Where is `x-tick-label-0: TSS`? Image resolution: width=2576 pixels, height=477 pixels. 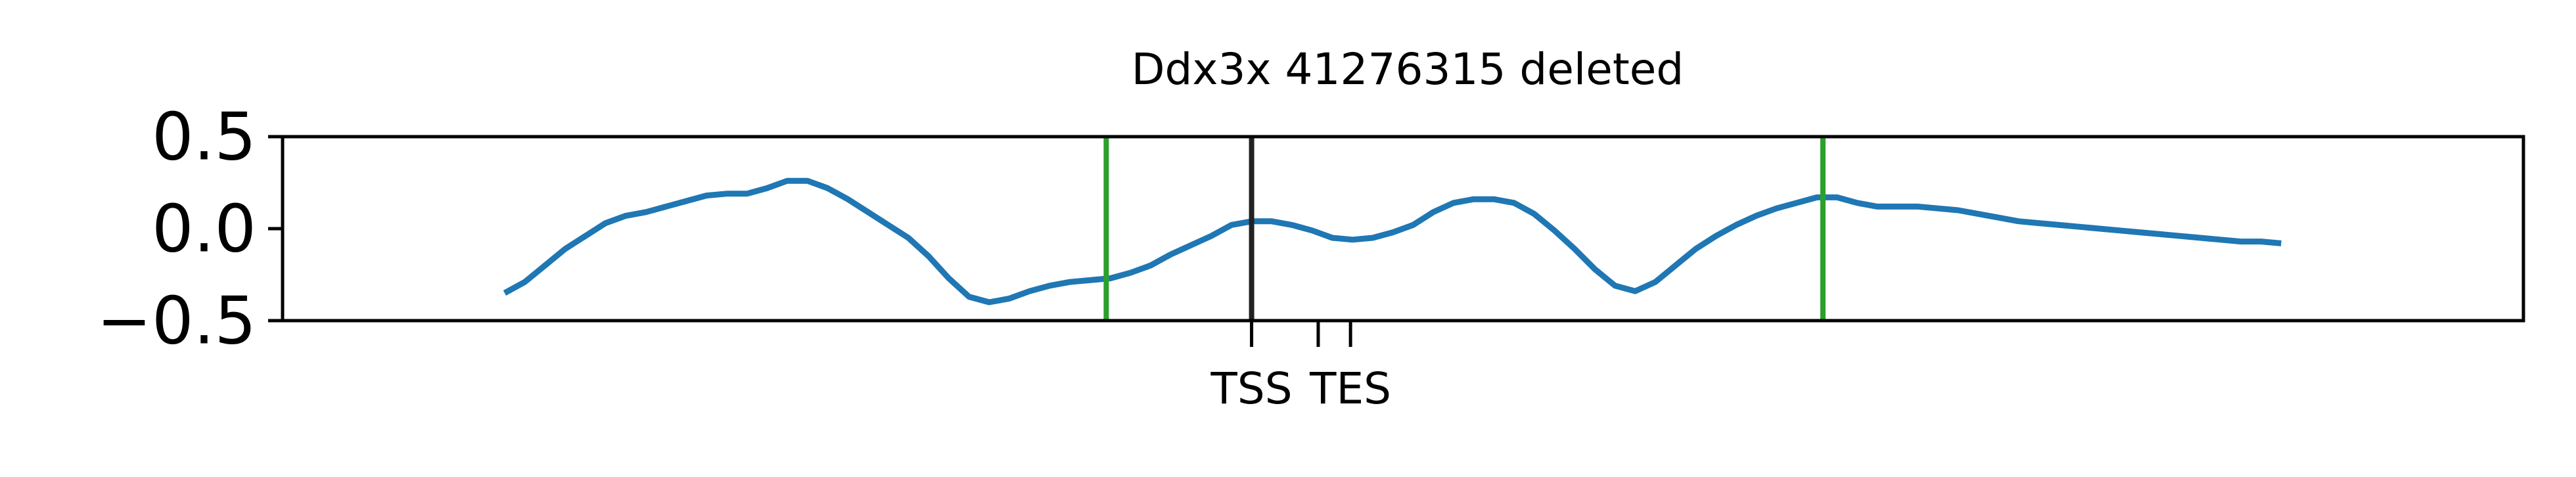
x-tick-label-0: TSS is located at coordinates (1251, 388).